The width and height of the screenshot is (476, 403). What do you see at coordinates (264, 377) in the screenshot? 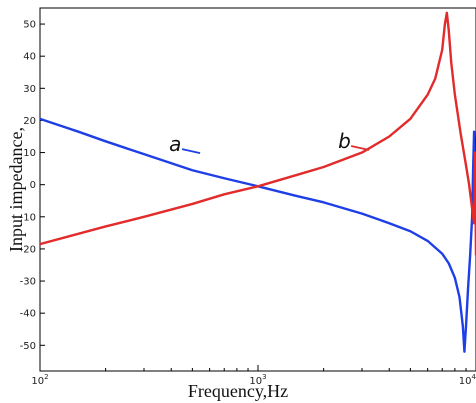
I see `x-tick-exponent: 3` at bounding box center [264, 377].